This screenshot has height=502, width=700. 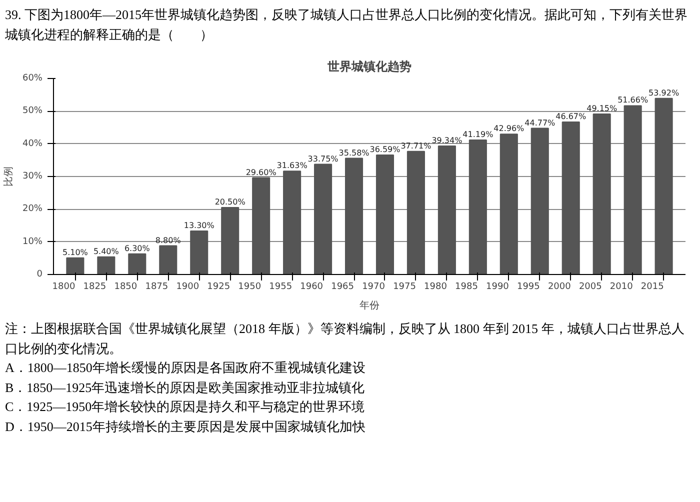 I want to click on x-tick-label: 1985, so click(x=466, y=287).